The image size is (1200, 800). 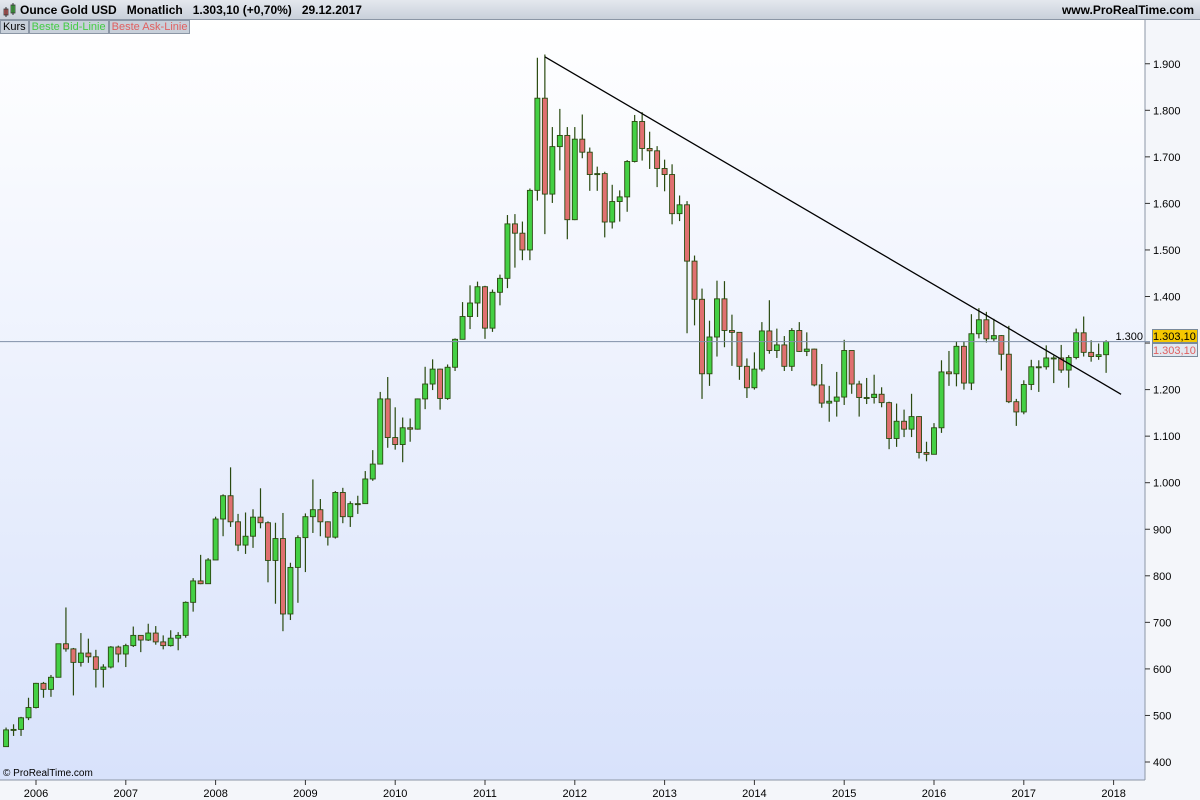 I want to click on x-tick-label: 2008, so click(x=215, y=794).